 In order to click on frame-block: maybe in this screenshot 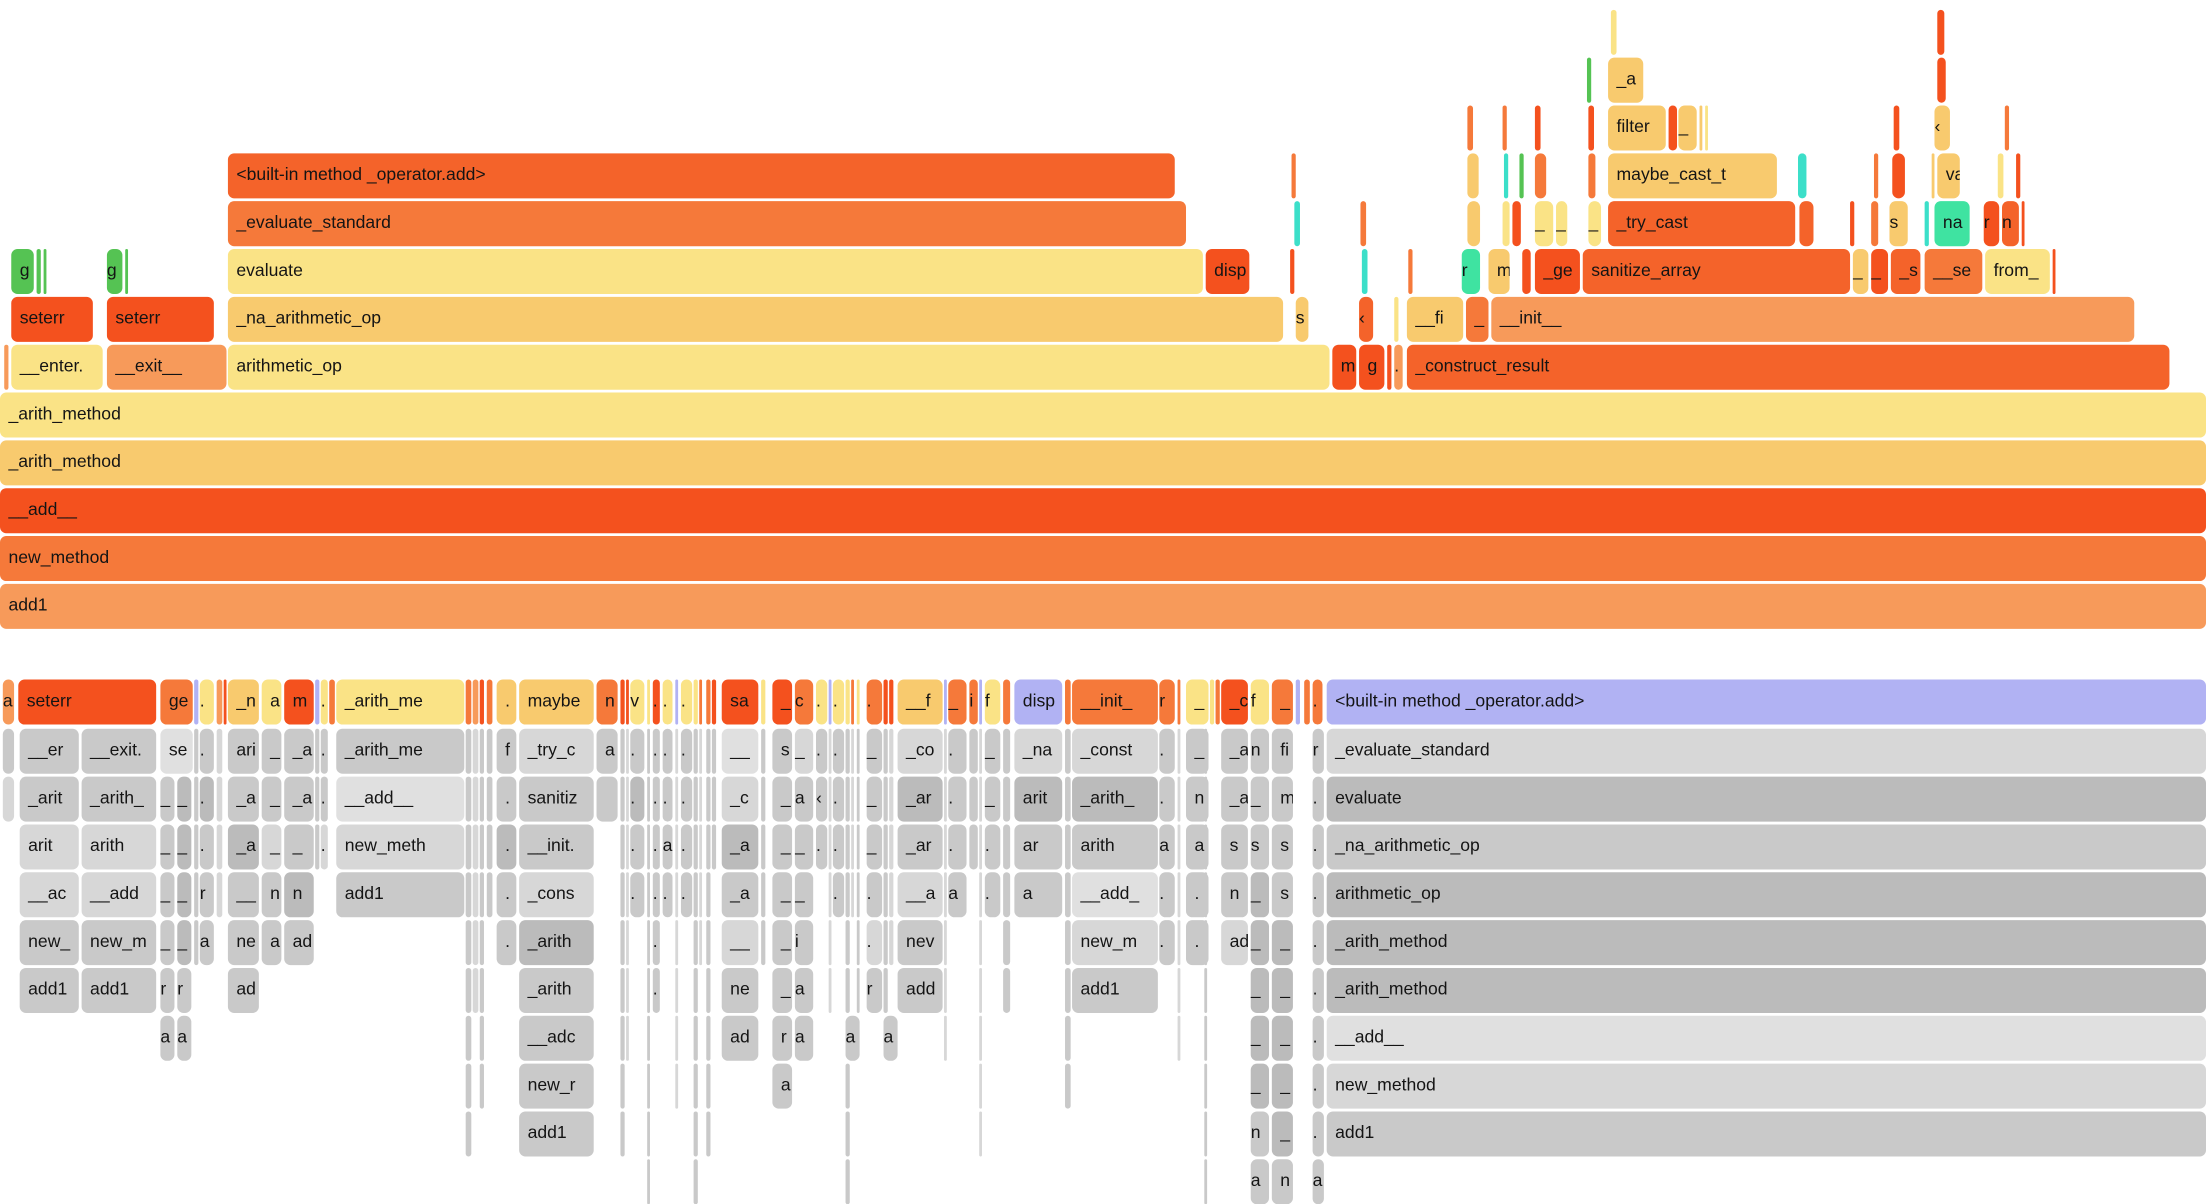, I will do `click(556, 702)`.